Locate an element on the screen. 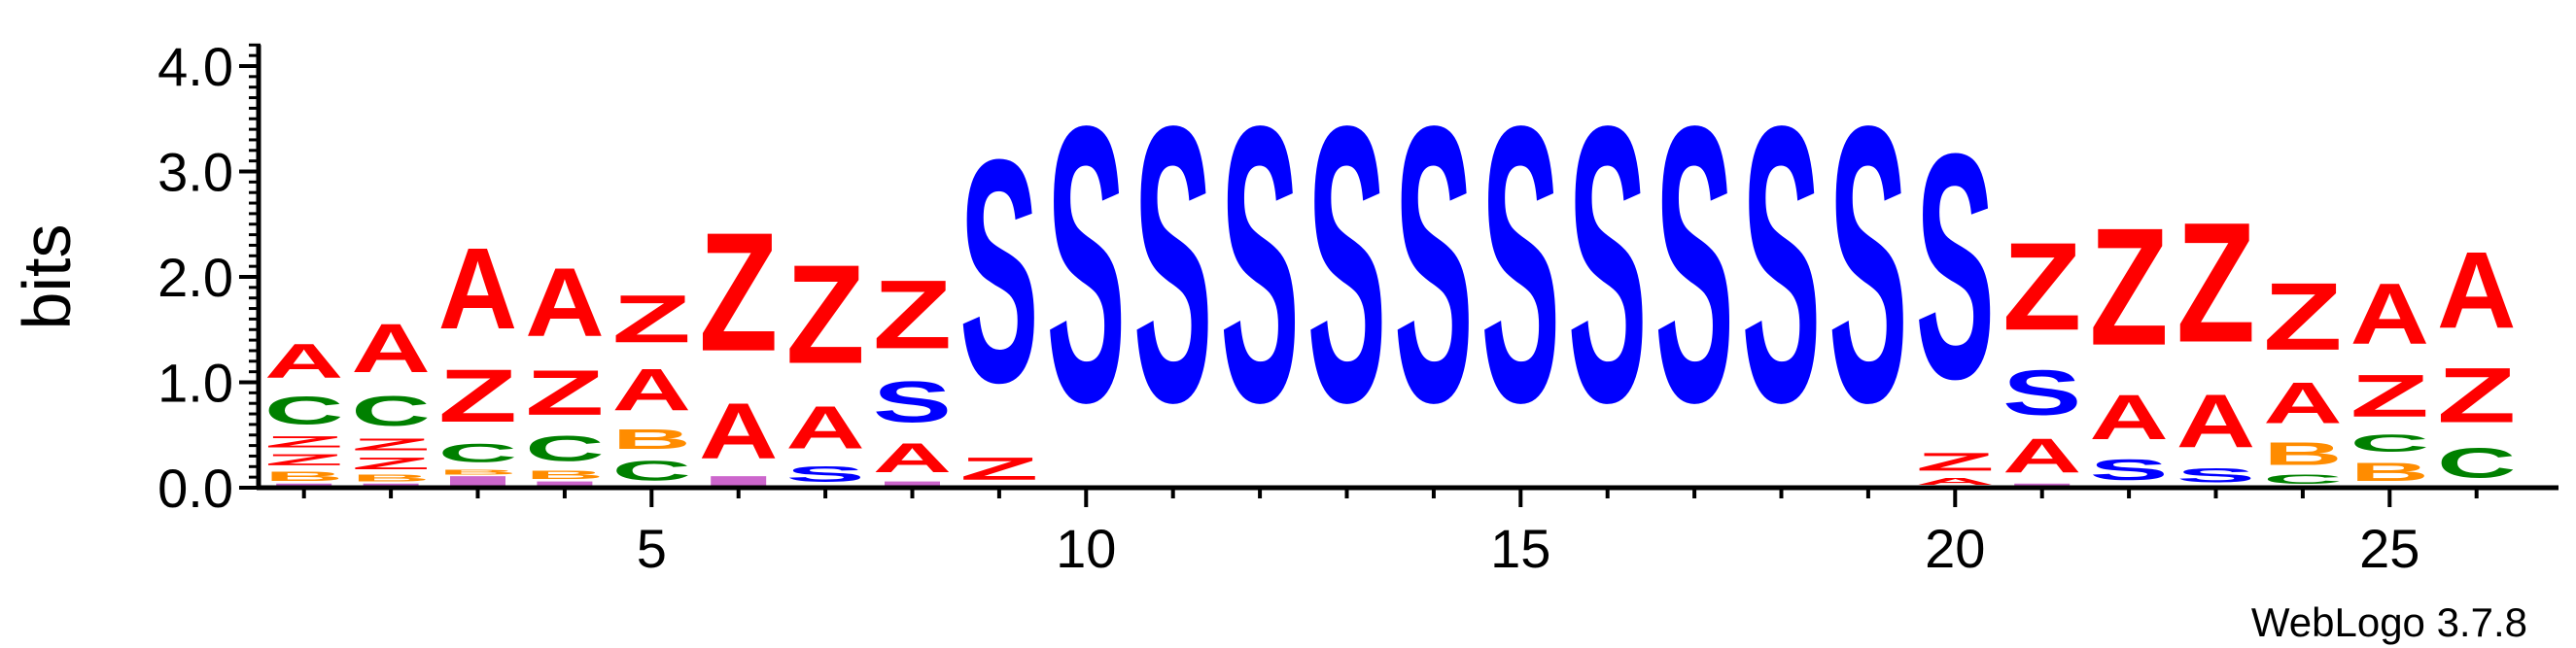  y-tick-label: 2.0 is located at coordinates (195, 277).